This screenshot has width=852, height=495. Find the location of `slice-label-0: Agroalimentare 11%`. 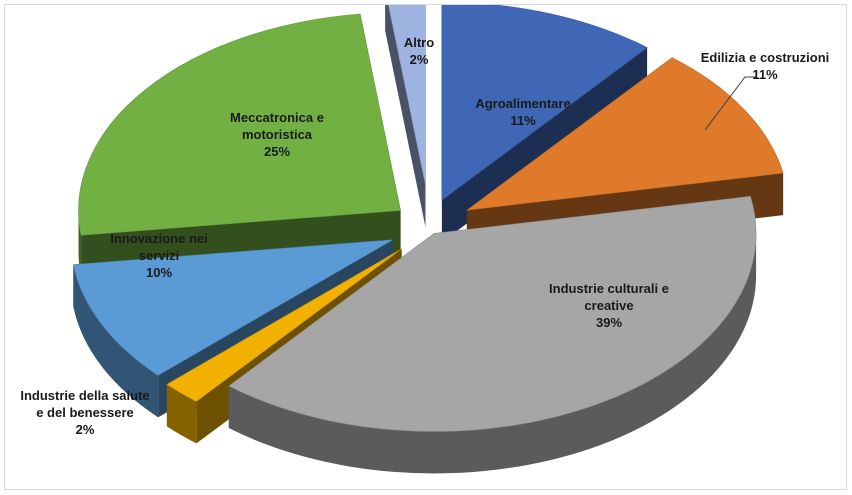

slice-label-0: Agroalimentare 11% is located at coordinates (522, 112).